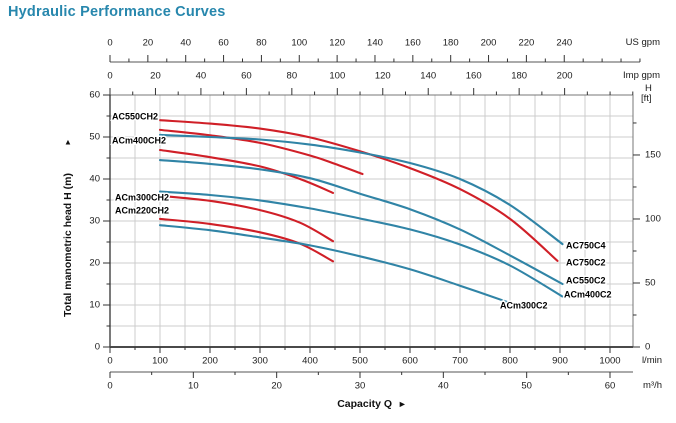 The image size is (676, 423). I want to click on curve-label-ACm300CH2: ACm300CH2, so click(142, 197).